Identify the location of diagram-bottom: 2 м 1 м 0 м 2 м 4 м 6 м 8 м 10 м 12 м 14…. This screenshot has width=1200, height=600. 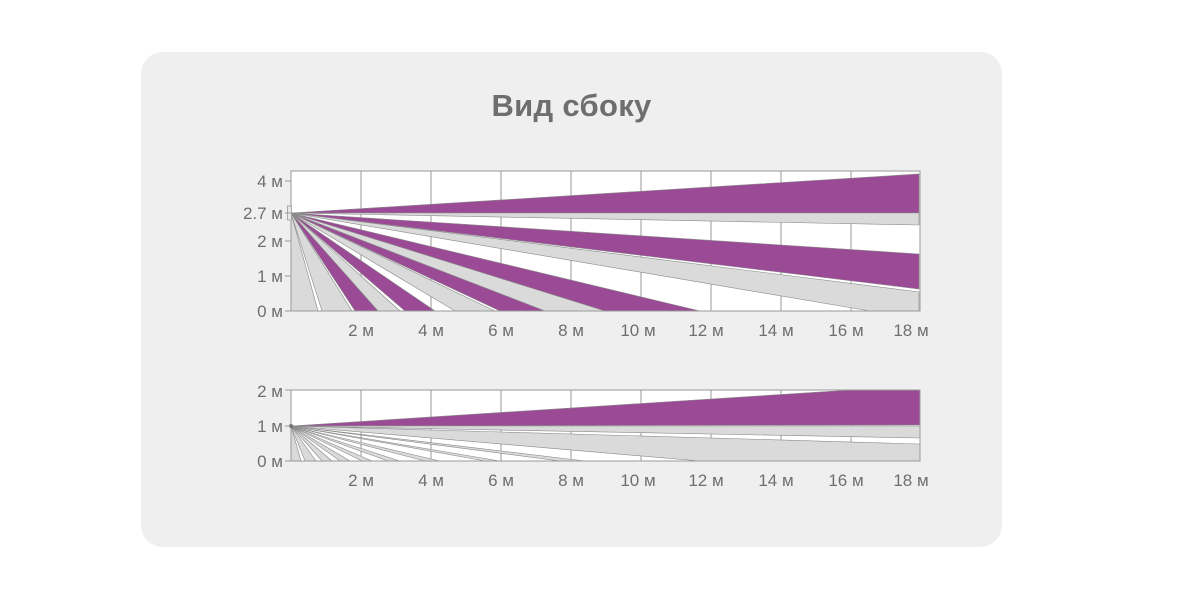
(593, 436).